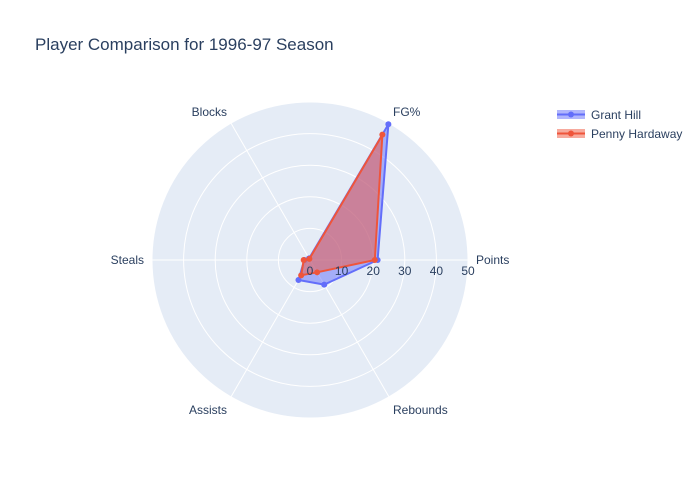  Describe the element at coordinates (616, 115) in the screenshot. I see `legend-label: Grant Hill` at that location.